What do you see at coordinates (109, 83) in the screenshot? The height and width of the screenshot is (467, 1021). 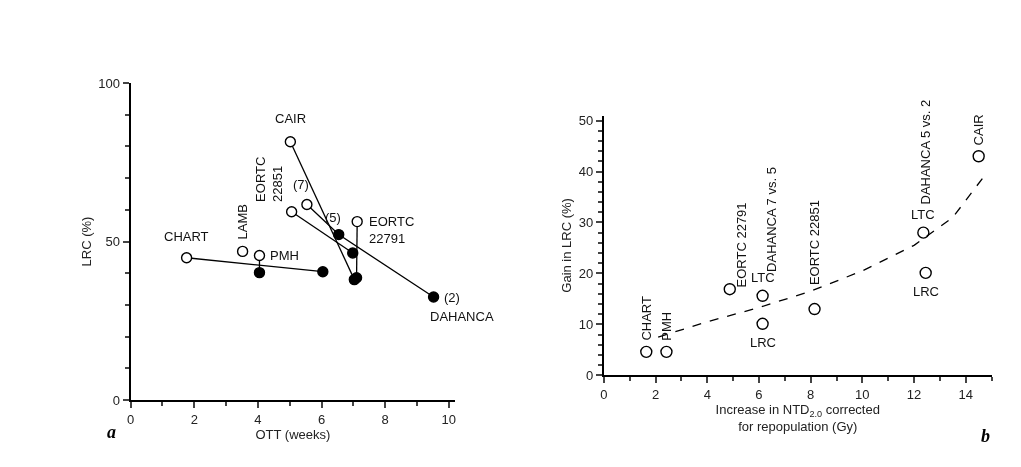 I see `y-tick-label: 100` at bounding box center [109, 83].